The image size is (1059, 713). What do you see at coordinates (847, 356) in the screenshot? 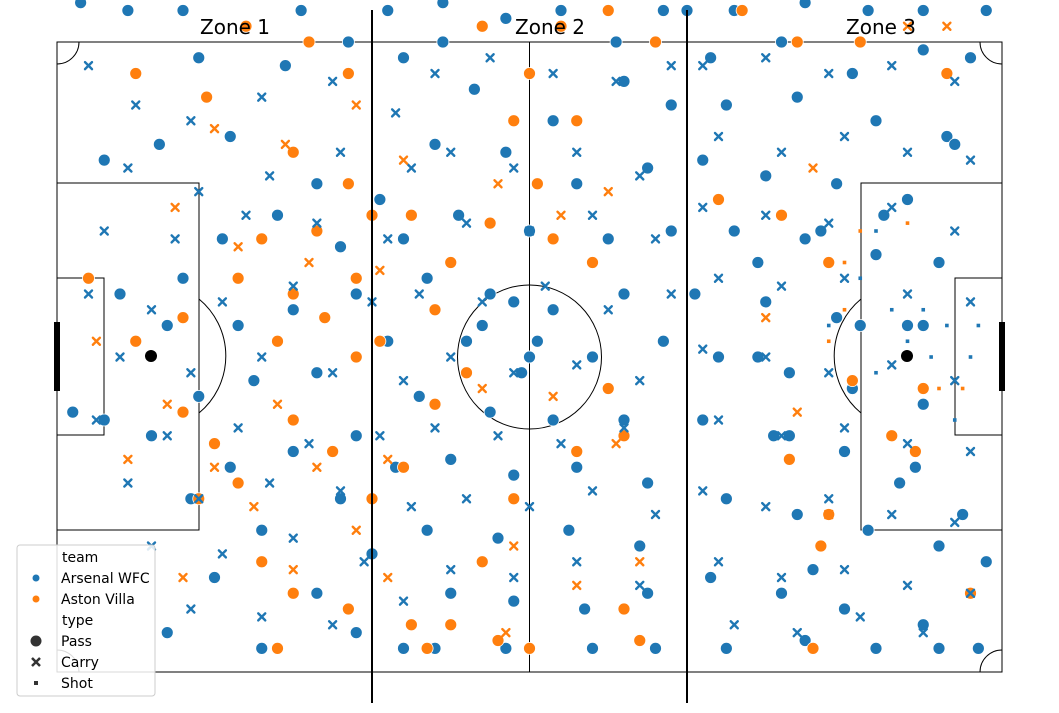
I see `right-penalty-arc` at bounding box center [847, 356].